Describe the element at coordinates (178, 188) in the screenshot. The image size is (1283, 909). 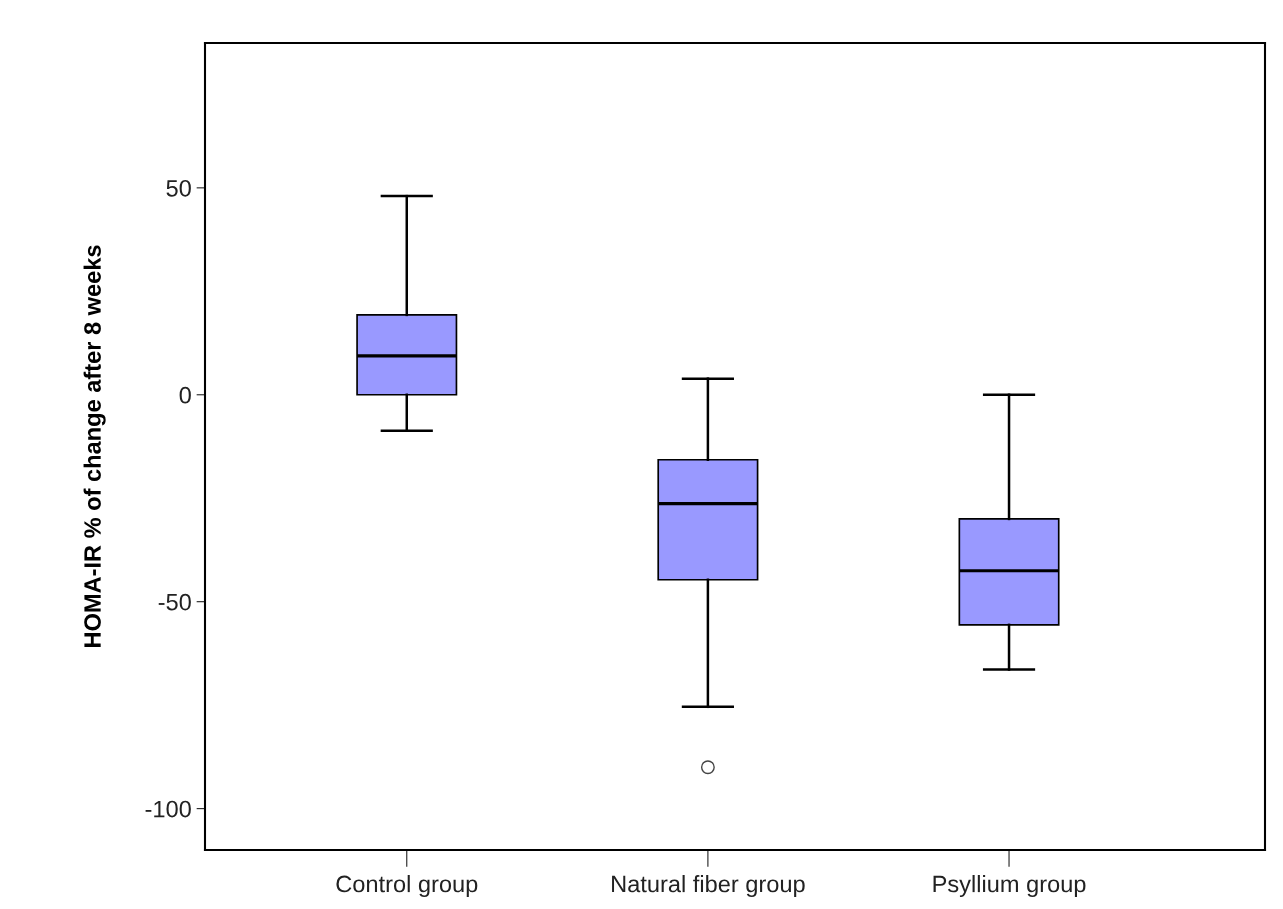
I see `y-tick-label: 50` at that location.